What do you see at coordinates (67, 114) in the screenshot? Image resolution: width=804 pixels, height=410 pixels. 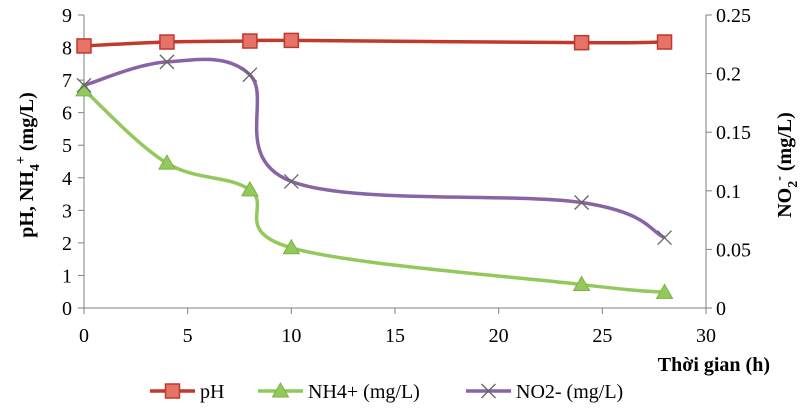 I see `y-left-tick-label: 6` at bounding box center [67, 114].